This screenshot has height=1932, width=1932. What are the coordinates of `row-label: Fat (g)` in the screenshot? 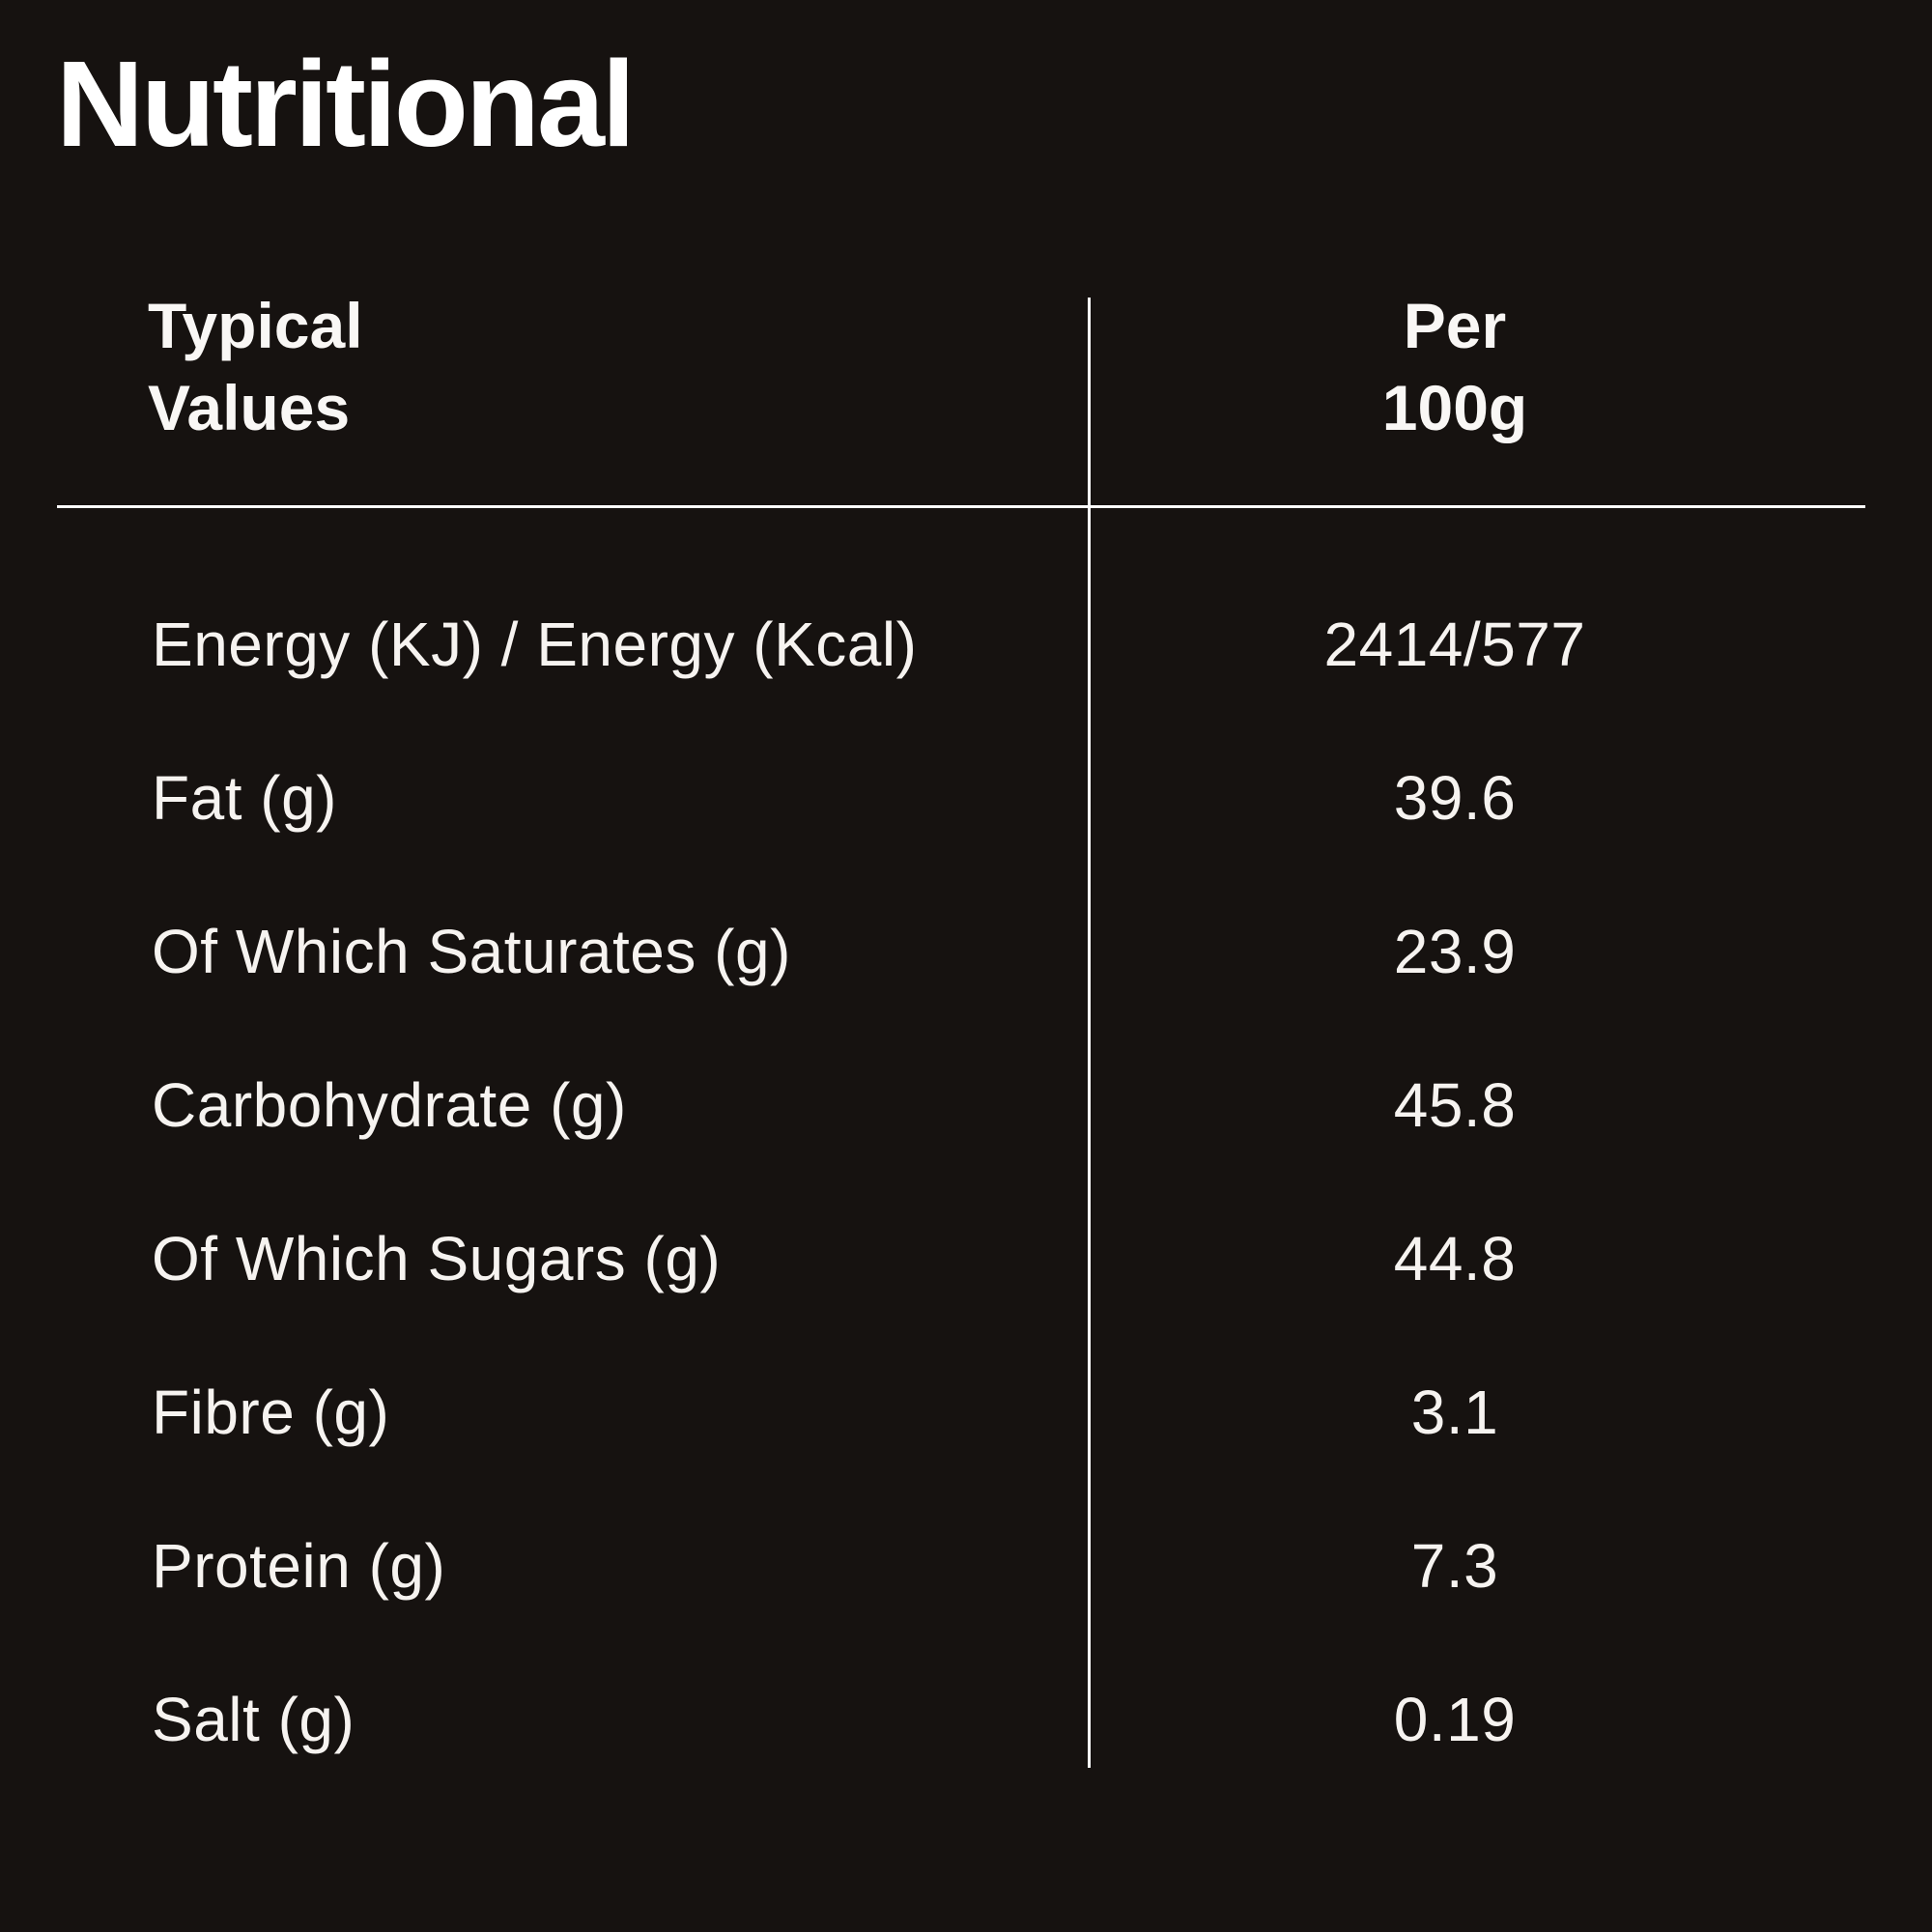 It's located at (244, 797).